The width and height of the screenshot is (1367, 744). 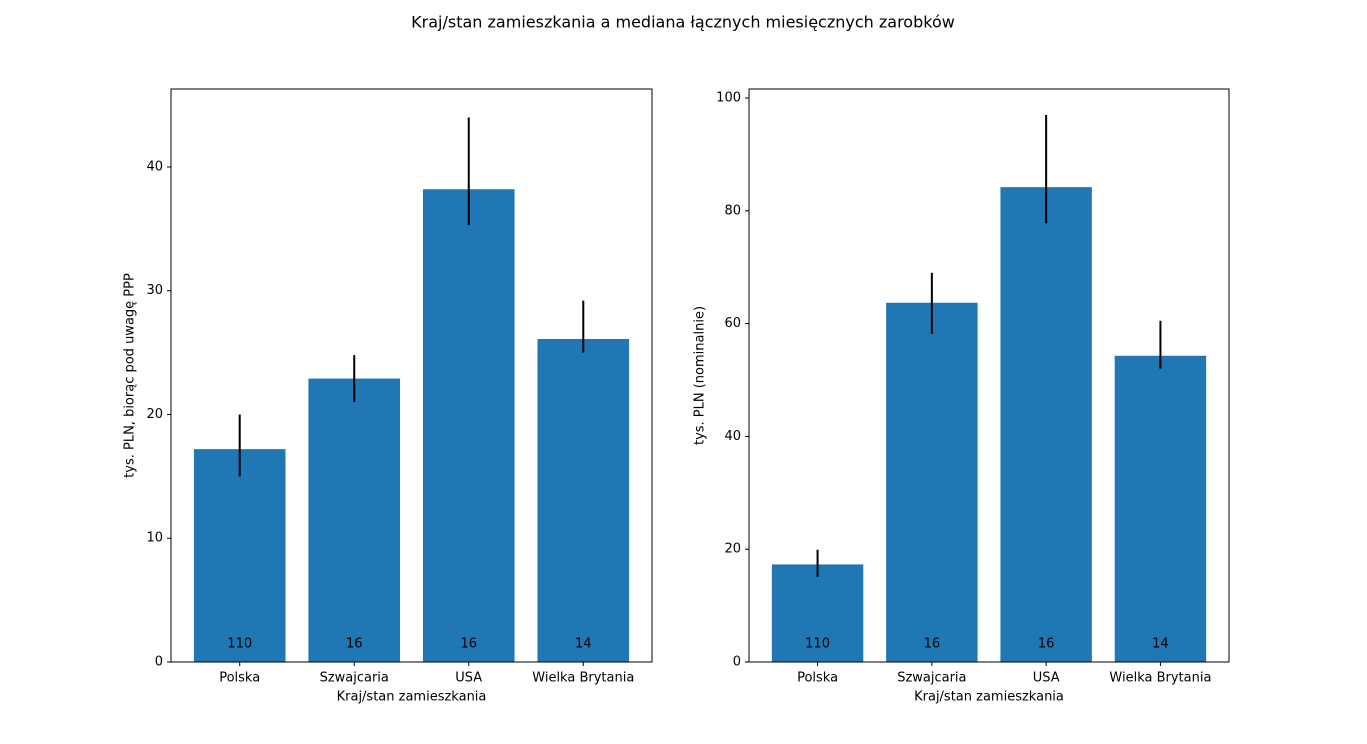 I want to click on y-tick-label: 100, so click(x=728, y=98).